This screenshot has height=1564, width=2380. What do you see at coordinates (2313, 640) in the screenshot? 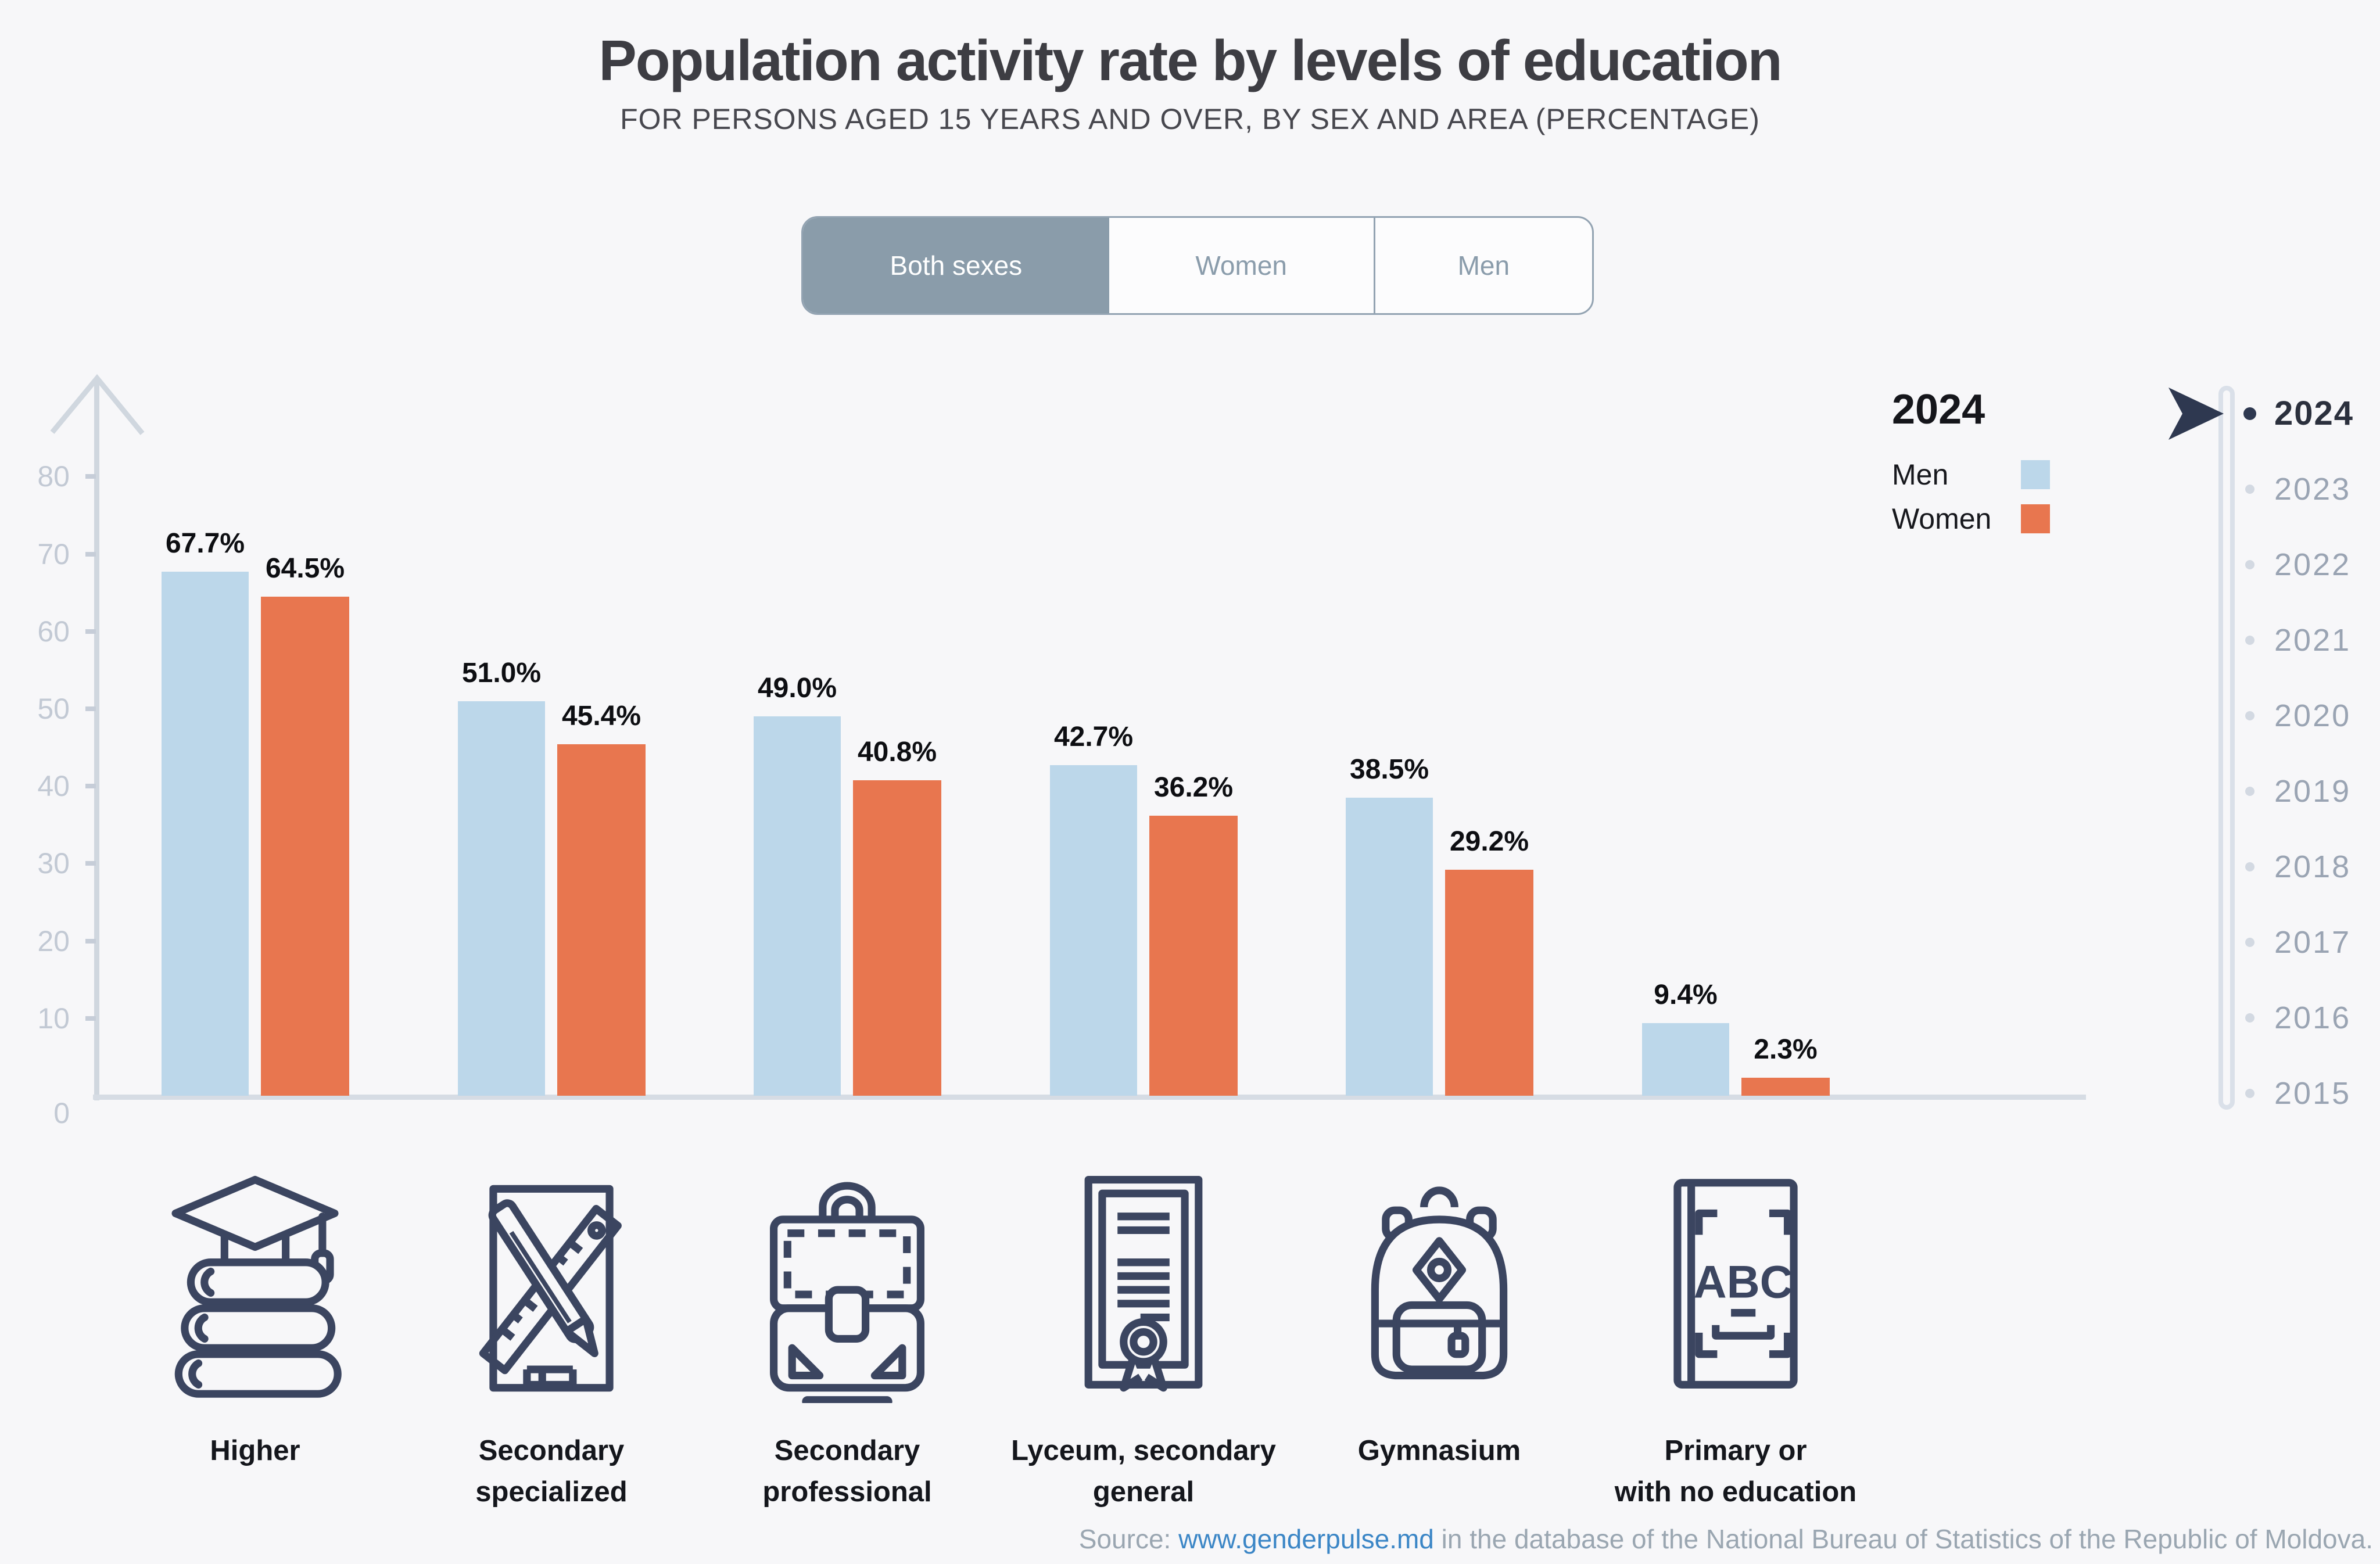
I see `timeline-year-2021: 2021` at bounding box center [2313, 640].